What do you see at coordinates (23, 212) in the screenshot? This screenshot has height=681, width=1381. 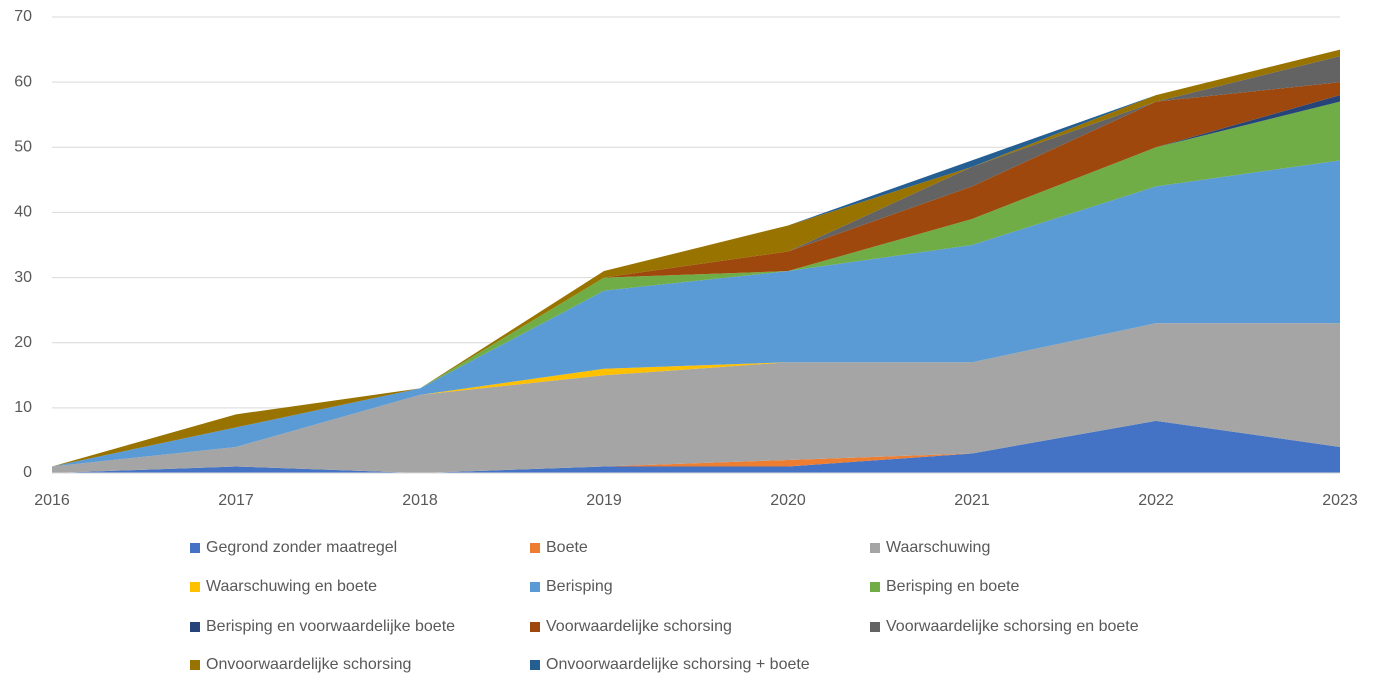 I see `y-tick-label: 40` at bounding box center [23, 212].